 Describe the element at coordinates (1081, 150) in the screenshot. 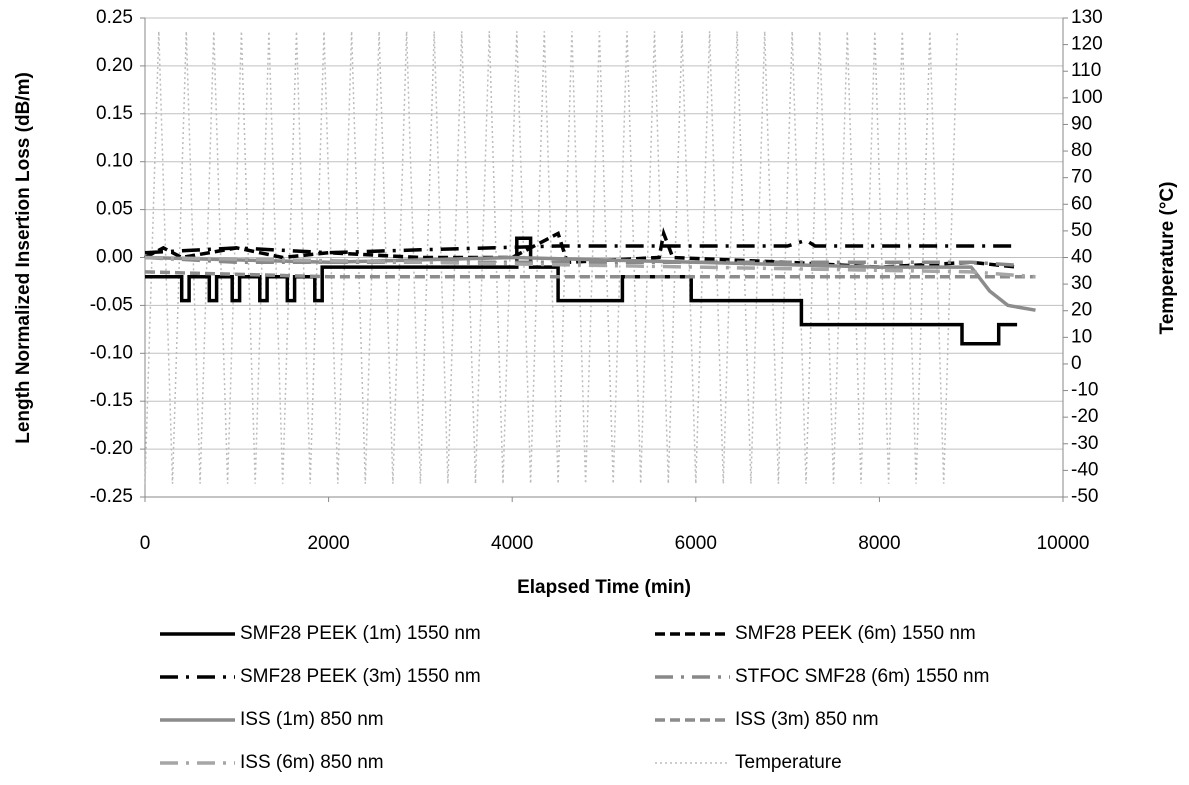

I see `y2-tick-label: 80` at that location.